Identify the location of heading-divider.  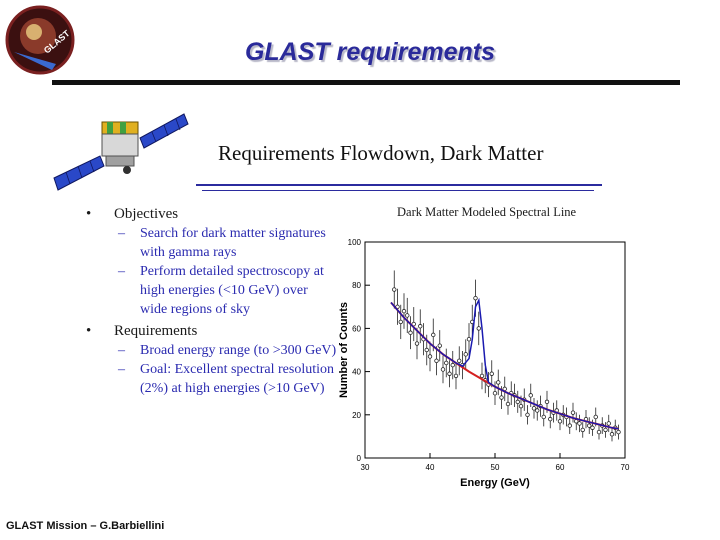
(399, 185).